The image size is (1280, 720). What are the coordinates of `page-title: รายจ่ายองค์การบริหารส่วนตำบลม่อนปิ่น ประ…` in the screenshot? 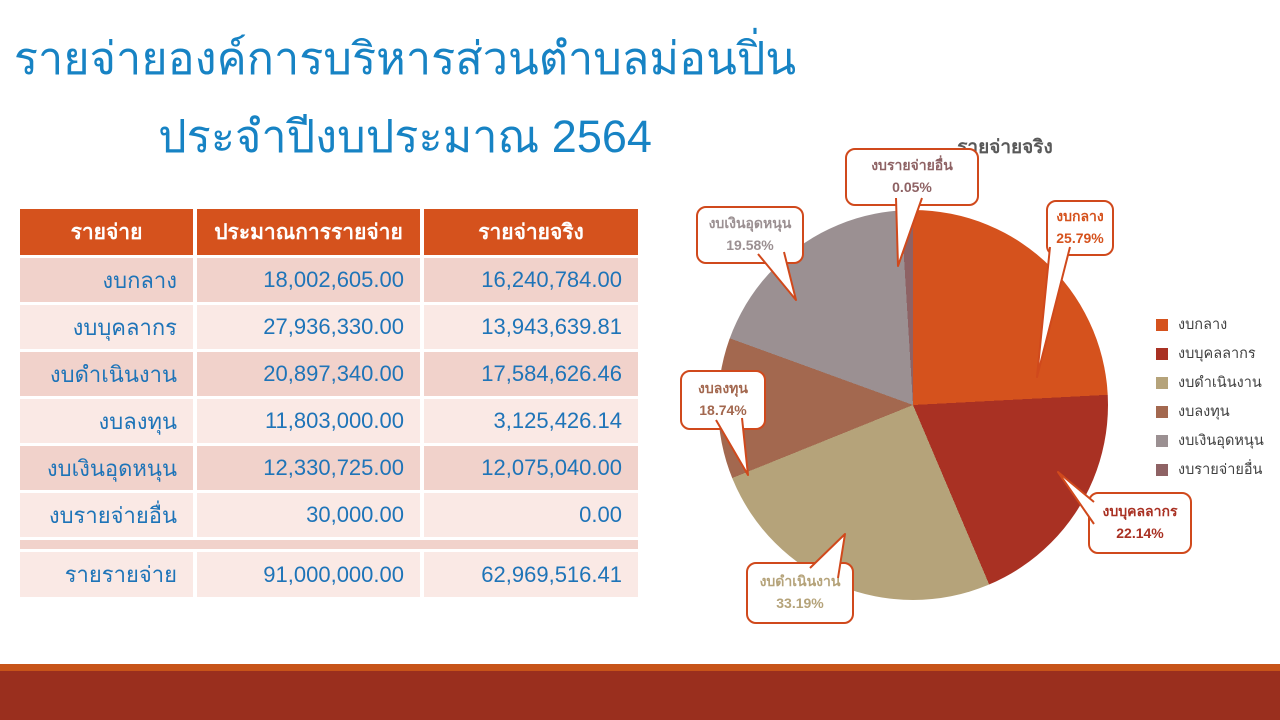 It's located at (405, 90).